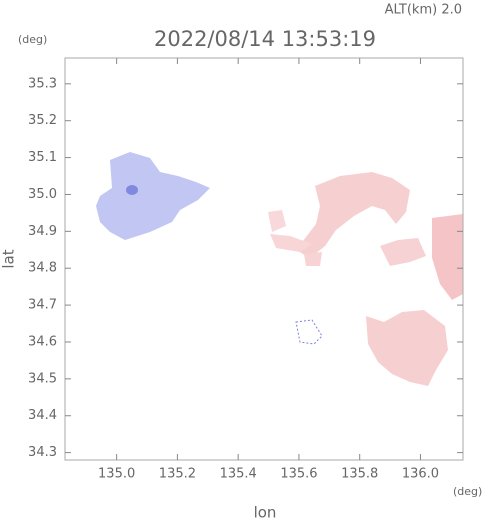 This screenshot has width=491, height=521. Describe the element at coordinates (238, 474) in the screenshot. I see `x-tick-label: 135.4` at that location.